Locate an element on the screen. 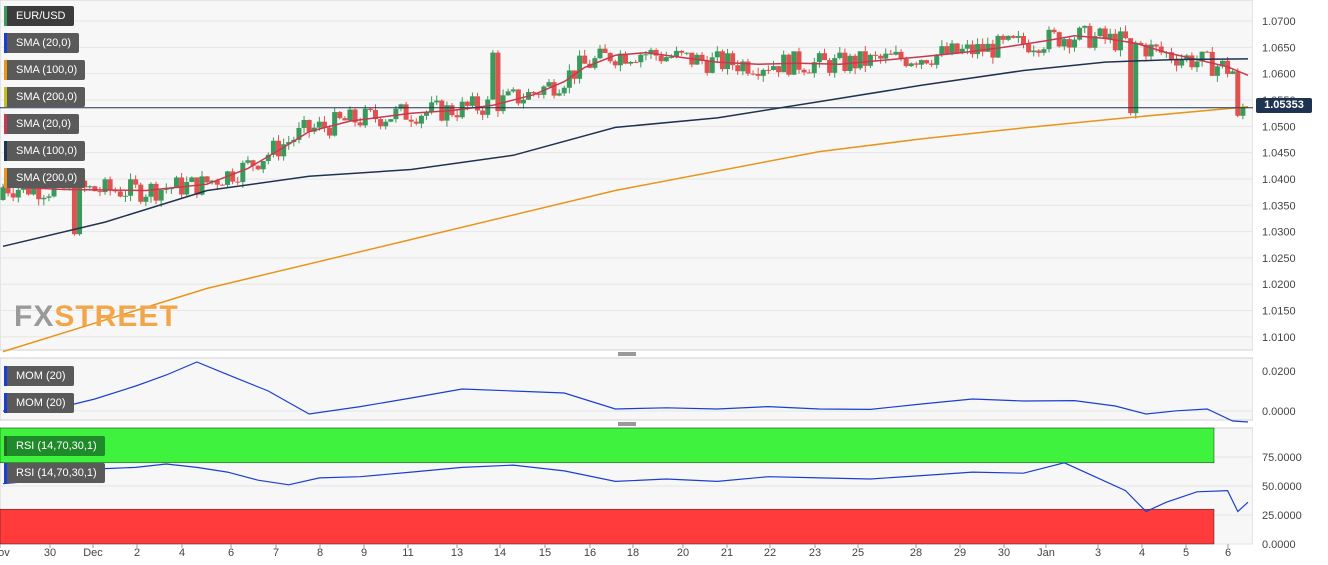  sma20-label-2: SMA (20,0) is located at coordinates (42, 124).